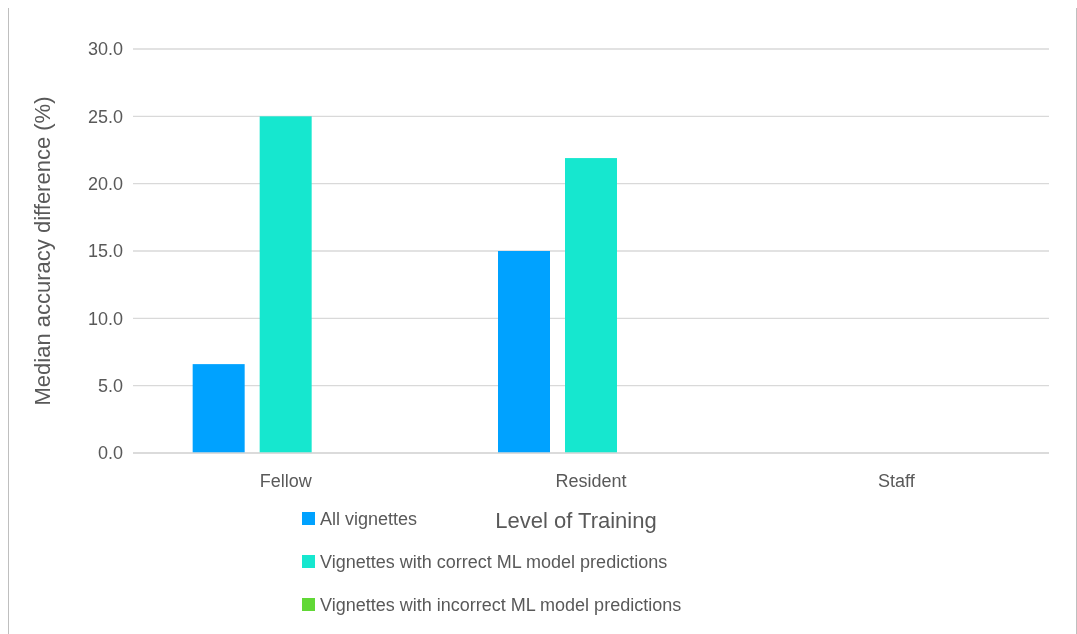 Image resolution: width=1077 pixels, height=634 pixels. I want to click on x-tick-label: Resident, so click(591, 481).